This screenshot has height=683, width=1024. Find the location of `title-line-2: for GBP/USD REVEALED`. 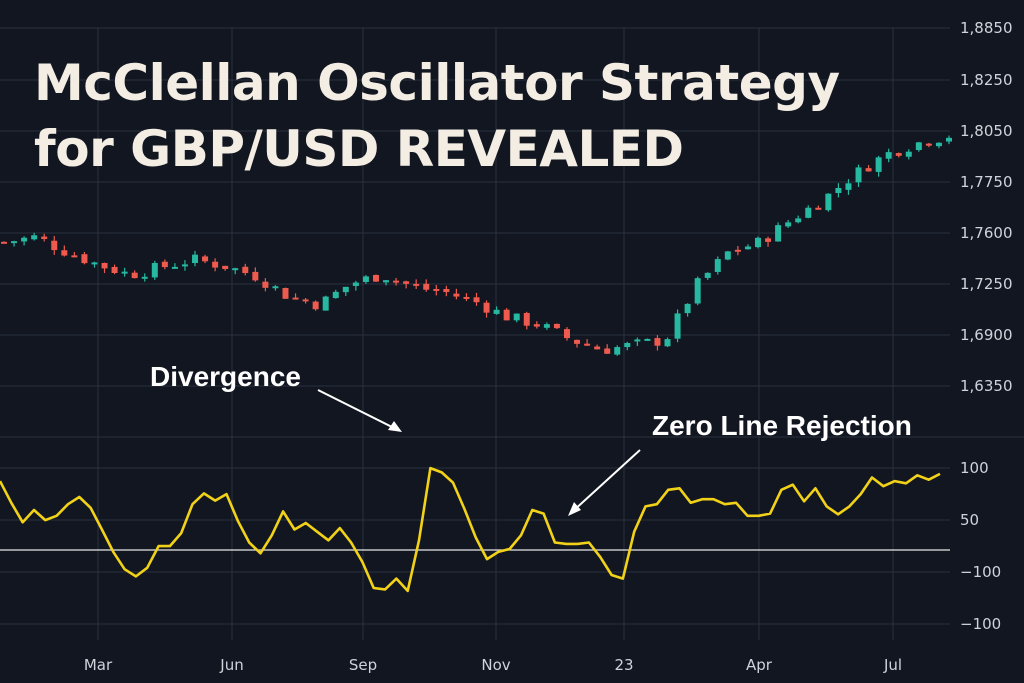

title-line-2: for GBP/USD REVEALED is located at coordinates (359, 149).